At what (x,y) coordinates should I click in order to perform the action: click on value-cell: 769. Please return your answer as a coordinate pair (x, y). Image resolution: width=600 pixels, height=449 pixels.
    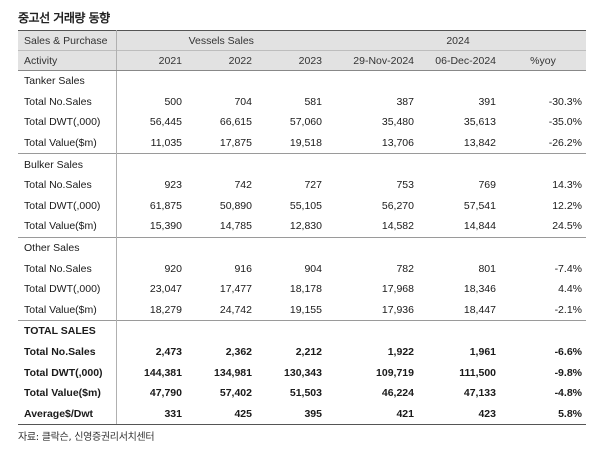
    Looking at the image, I should click on (487, 185).